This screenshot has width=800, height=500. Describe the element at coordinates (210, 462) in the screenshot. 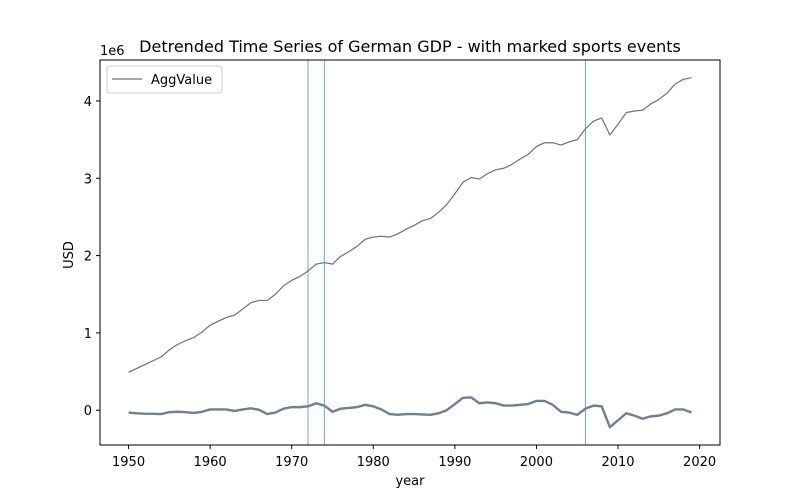

I see `x-tick-label: 1960` at that location.